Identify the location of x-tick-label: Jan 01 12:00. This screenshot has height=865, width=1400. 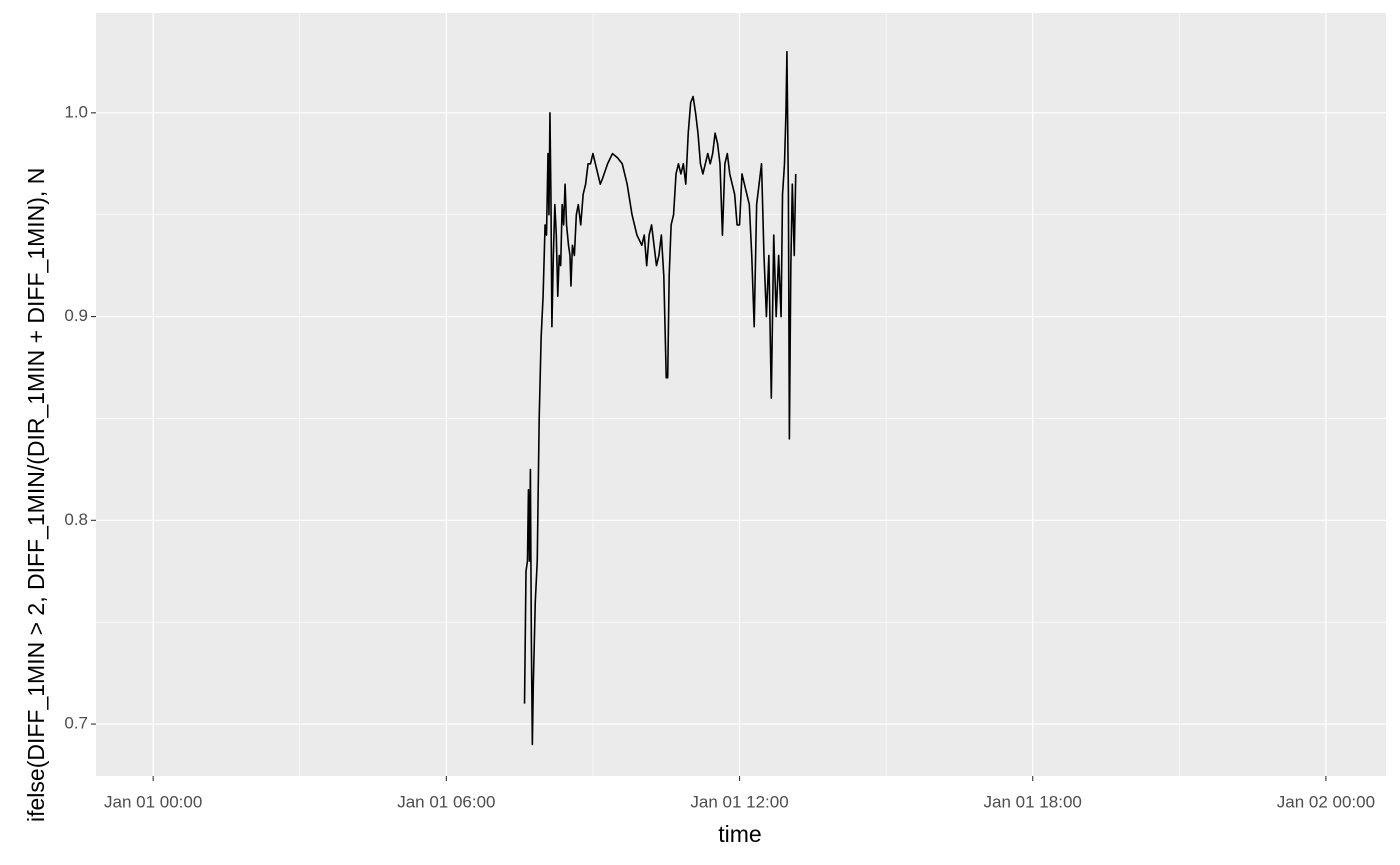
(739, 801).